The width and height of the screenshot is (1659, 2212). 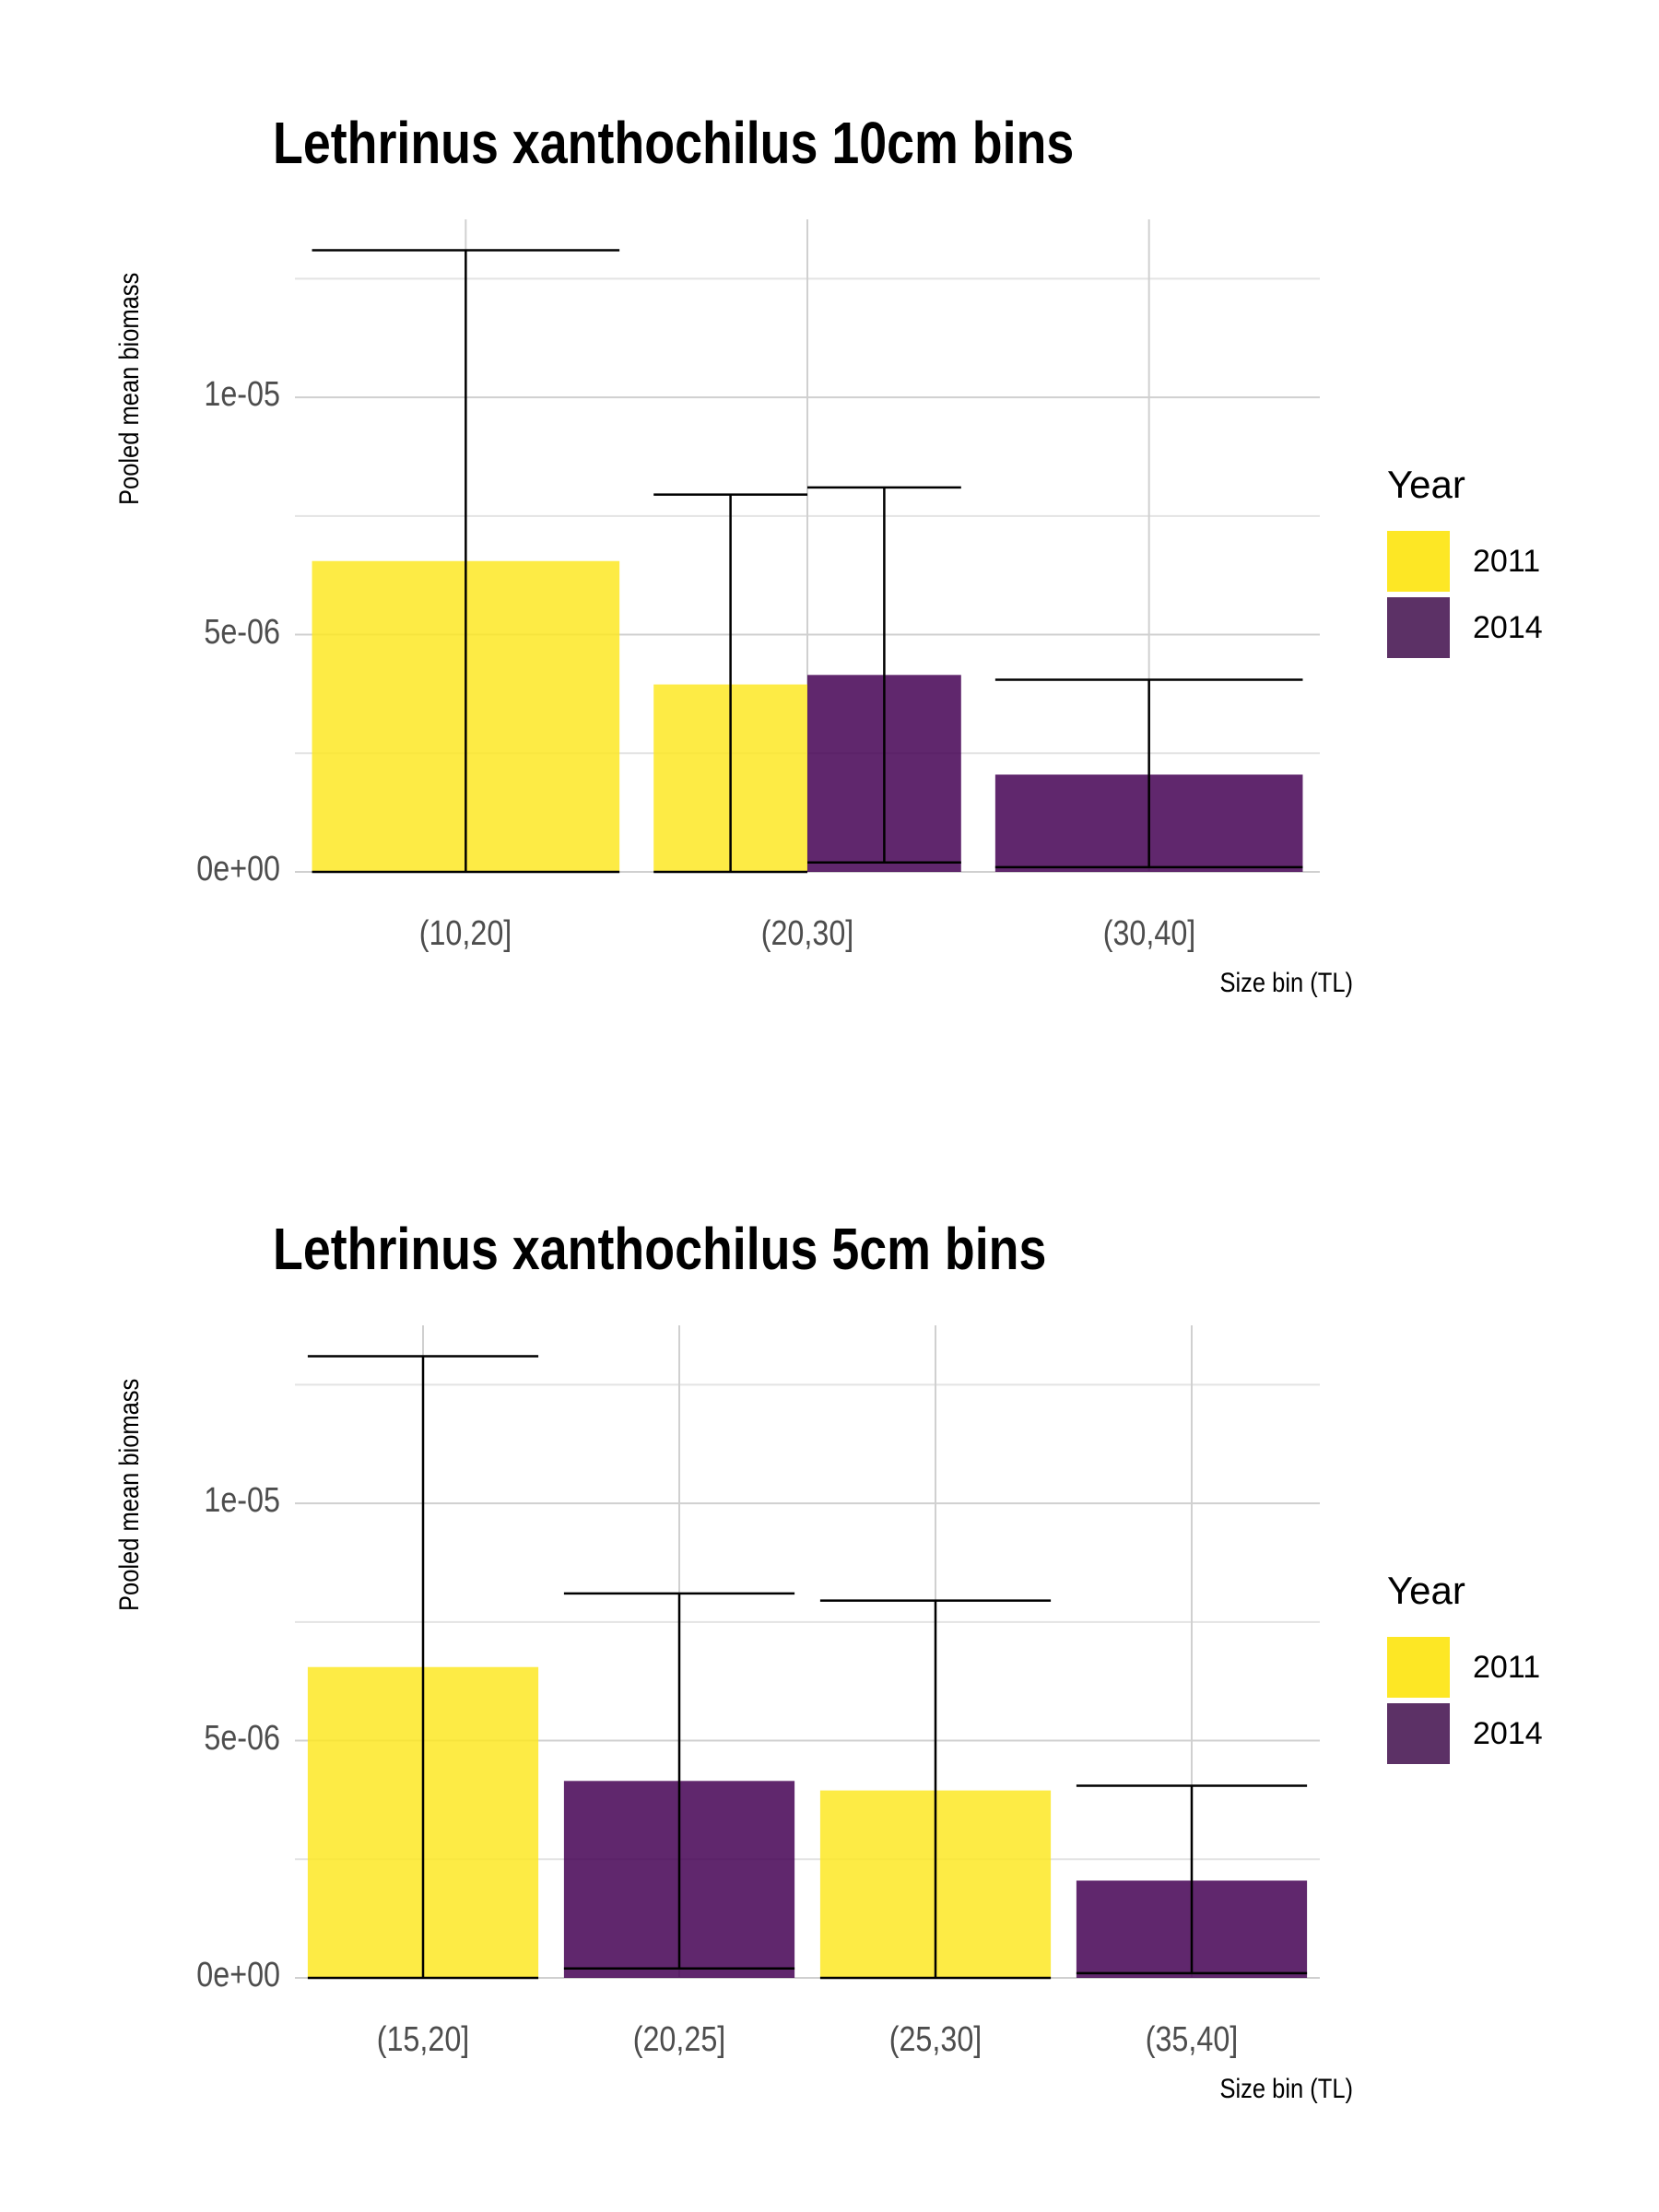 What do you see at coordinates (1148, 933) in the screenshot?
I see `x-tick-label: (30,40]` at bounding box center [1148, 933].